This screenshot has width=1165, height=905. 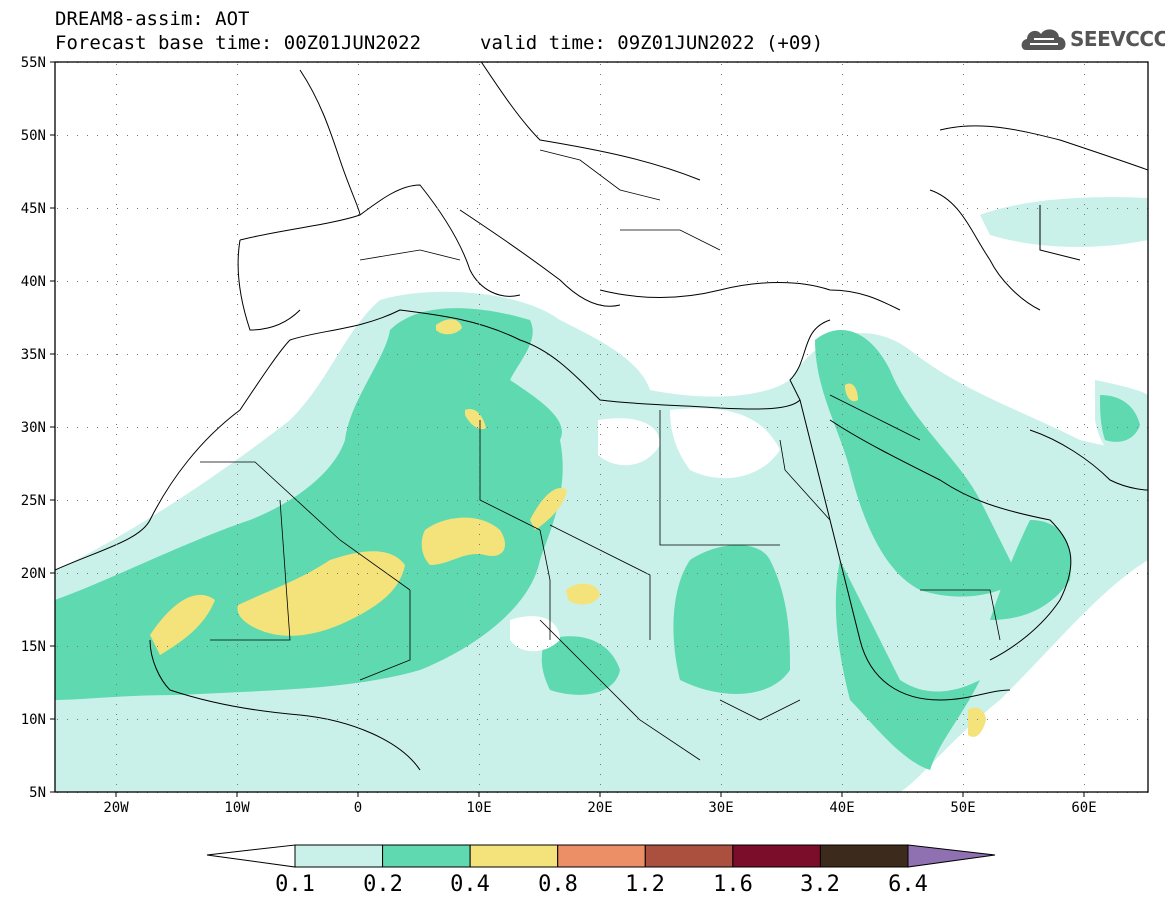 I want to click on colorbar-over-arrow, so click(x=951, y=856).